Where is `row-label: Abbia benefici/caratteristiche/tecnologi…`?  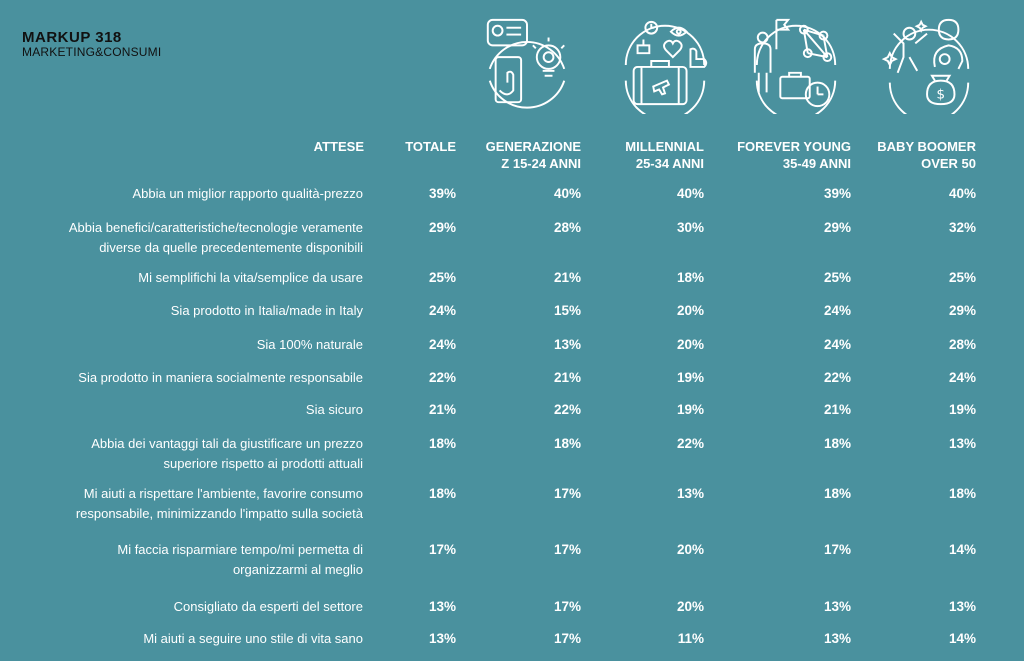
row-label: Abbia benefici/caratteristiche/tecnologi… is located at coordinates (183, 238).